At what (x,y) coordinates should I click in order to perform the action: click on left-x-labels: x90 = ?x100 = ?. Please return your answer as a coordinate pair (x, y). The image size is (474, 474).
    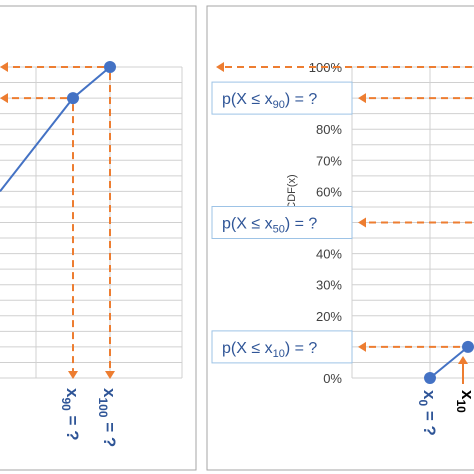
    Looking at the image, I should click on (89, 417).